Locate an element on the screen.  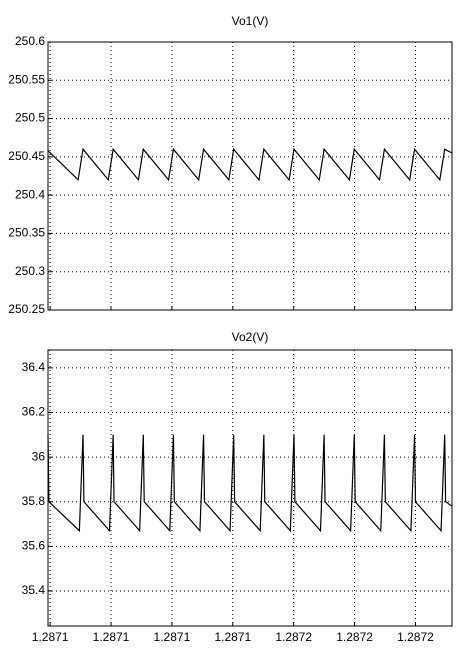
y-tick-label: 35.8 is located at coordinates (34, 501).